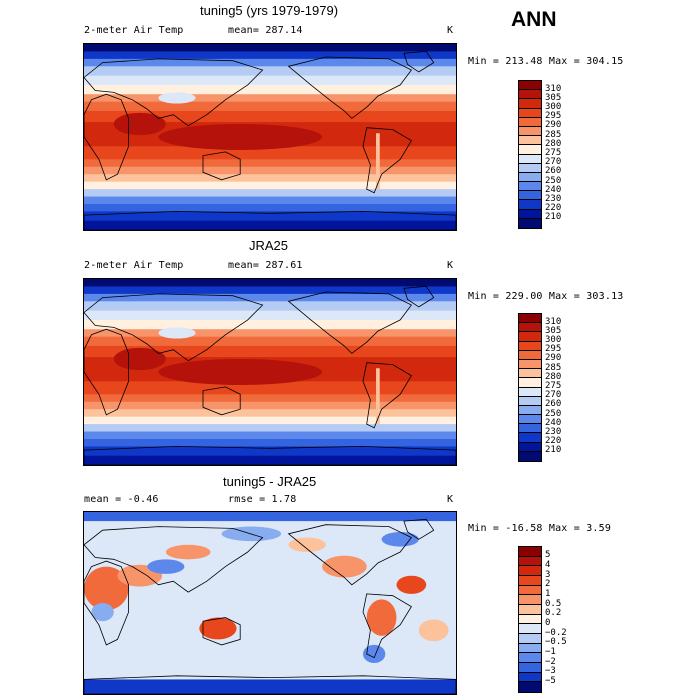  What do you see at coordinates (565, 618) in the screenshot?
I see `colorbar-ticks: 5 4 3 2 1 0.5 0.2 0 −0.2 −0.5 −1 −2 −3 −5` at bounding box center [565, 618].